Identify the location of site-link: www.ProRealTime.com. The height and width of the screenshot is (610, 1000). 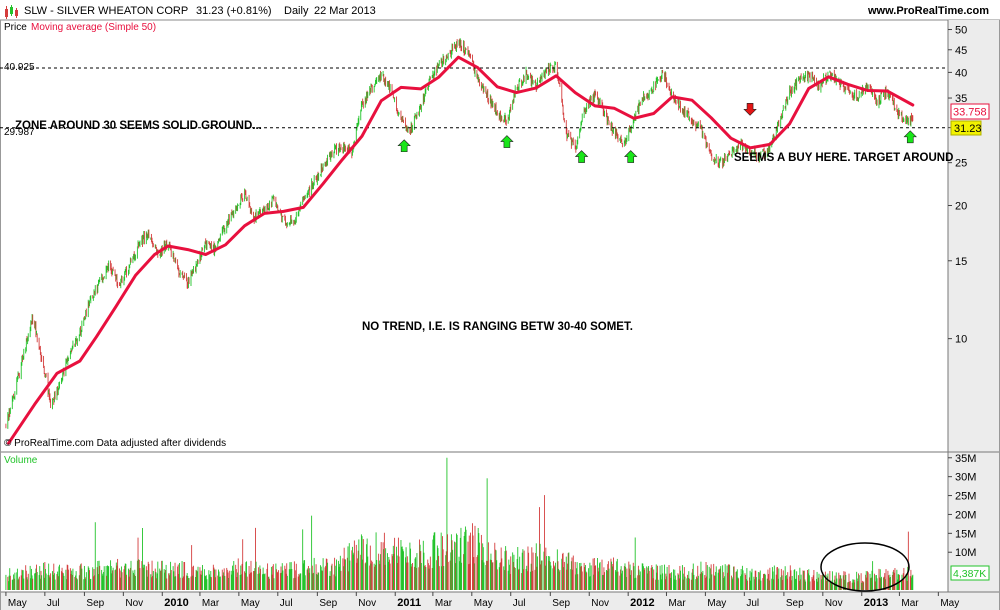
(929, 11).